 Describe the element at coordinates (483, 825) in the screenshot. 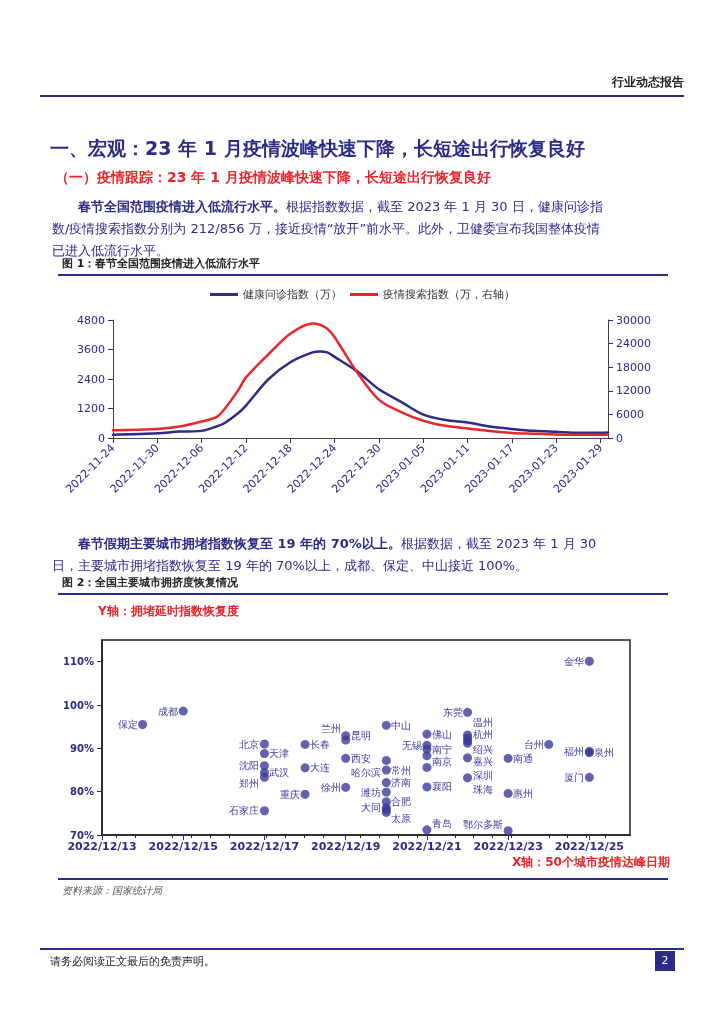

I see `annotation: 鄂尔多斯` at that location.